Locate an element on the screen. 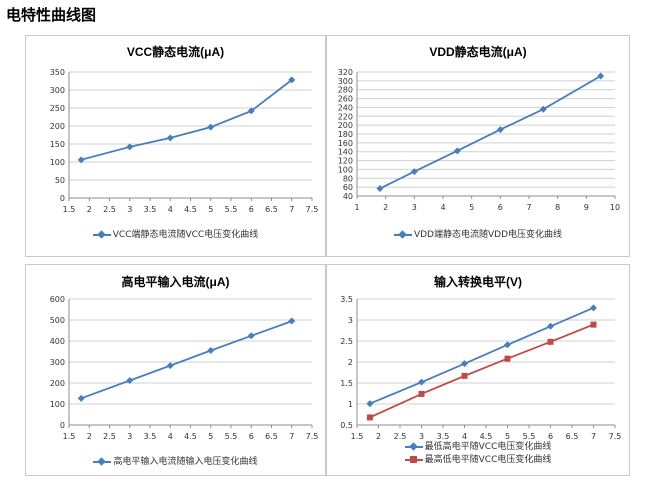 This screenshot has width=655, height=485. y-tick-label: 150 is located at coordinates (57, 144).